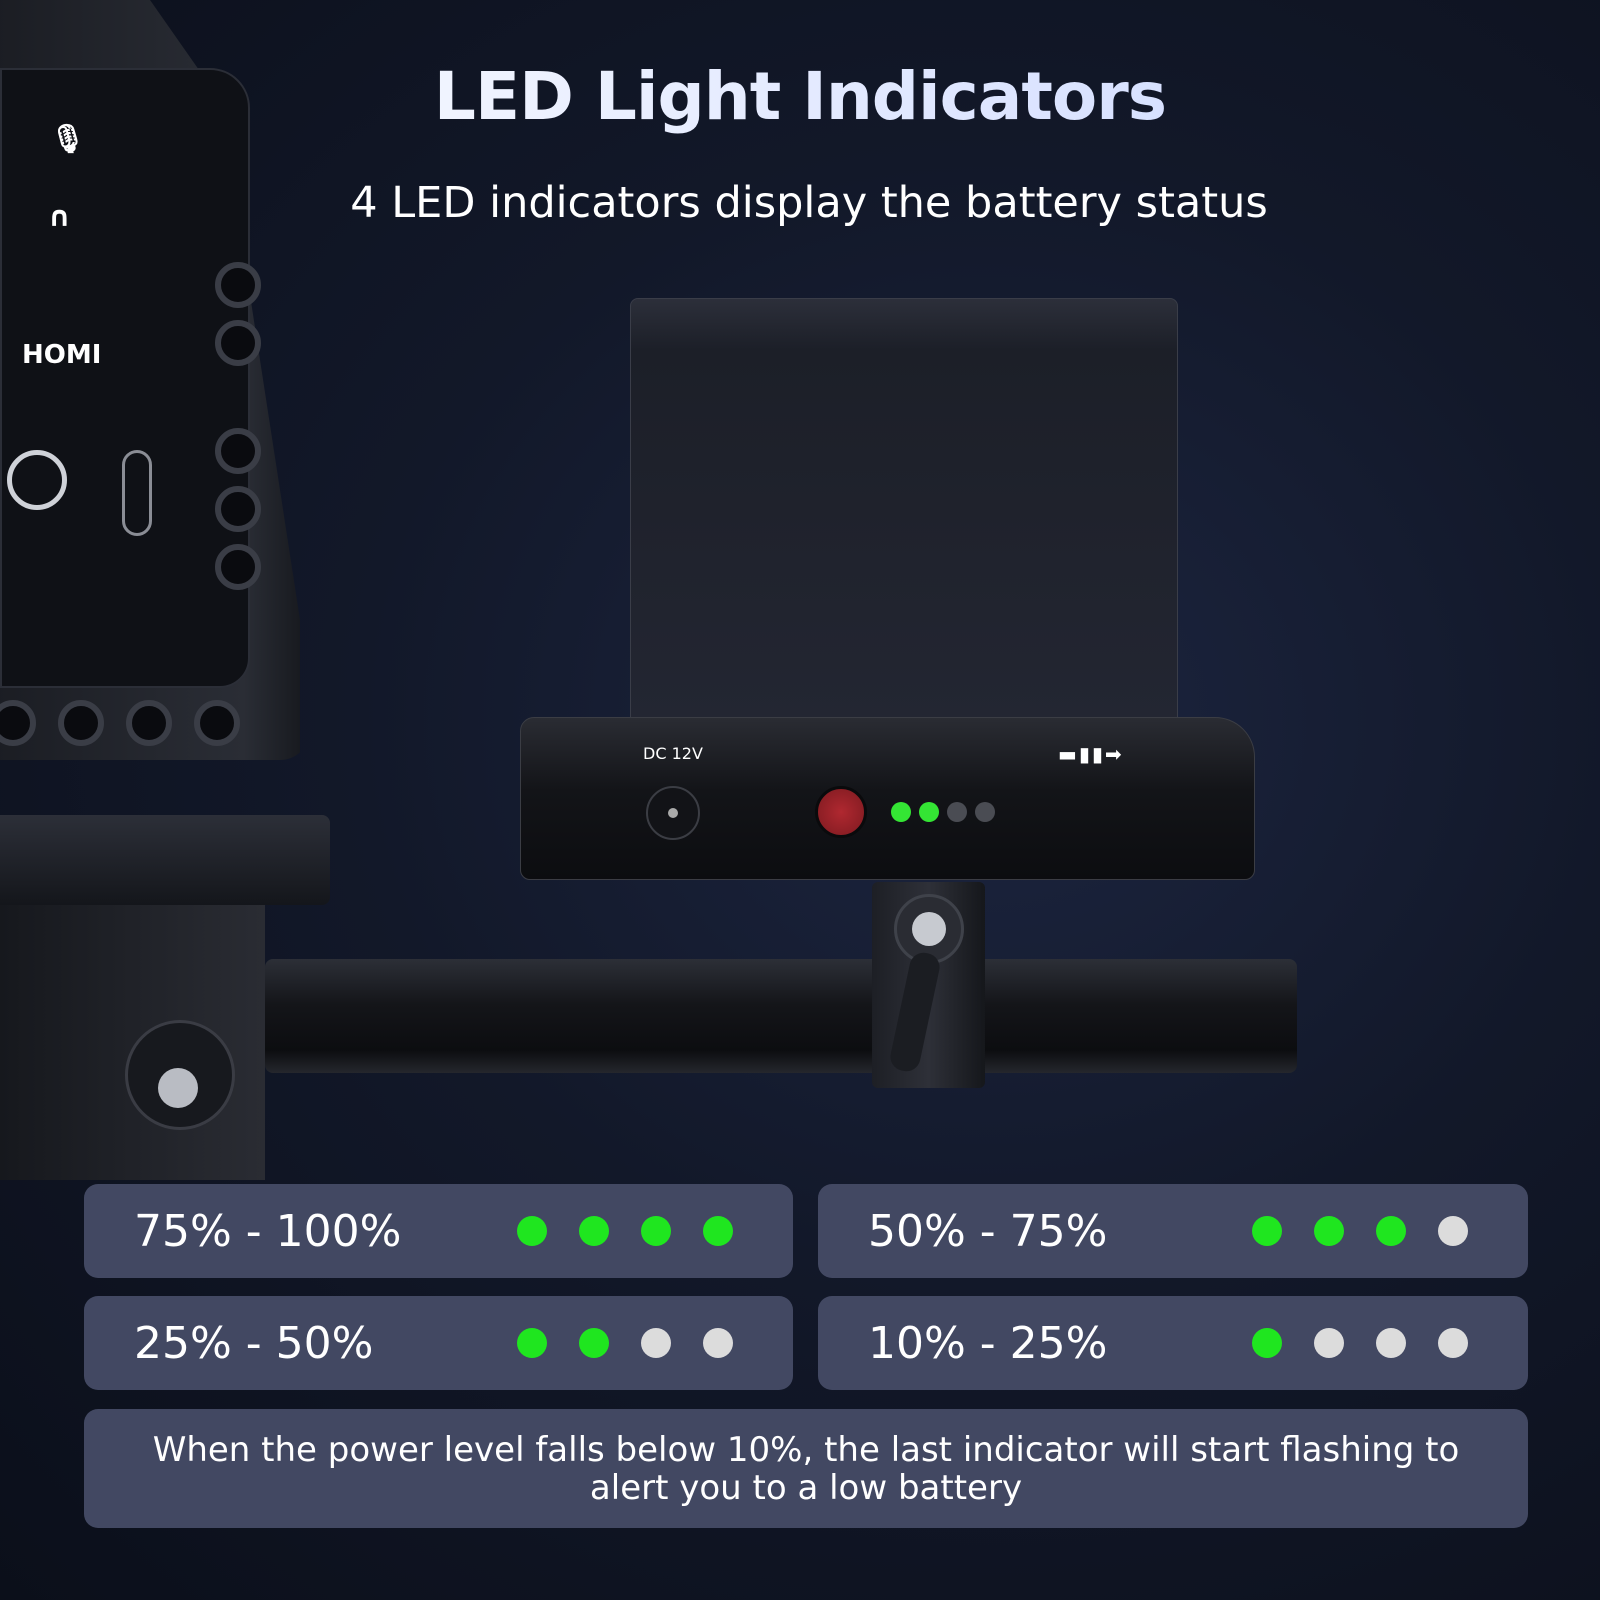 This screenshot has height=1600, width=1600. Describe the element at coordinates (915, 1012) in the screenshot. I see `clamp-lever` at that location.